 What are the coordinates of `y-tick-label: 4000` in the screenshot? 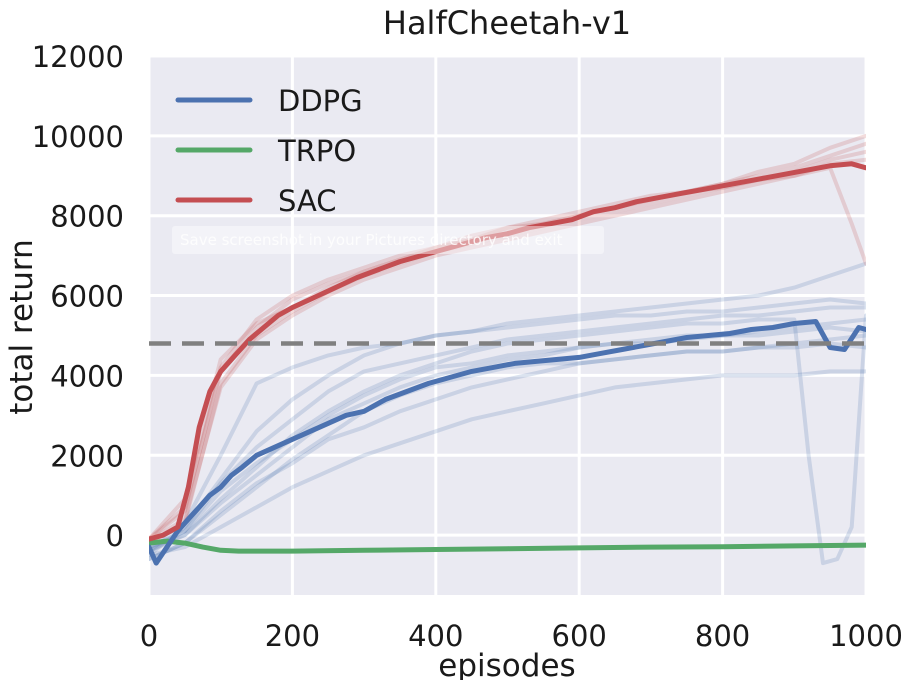 It's located at (87, 376).